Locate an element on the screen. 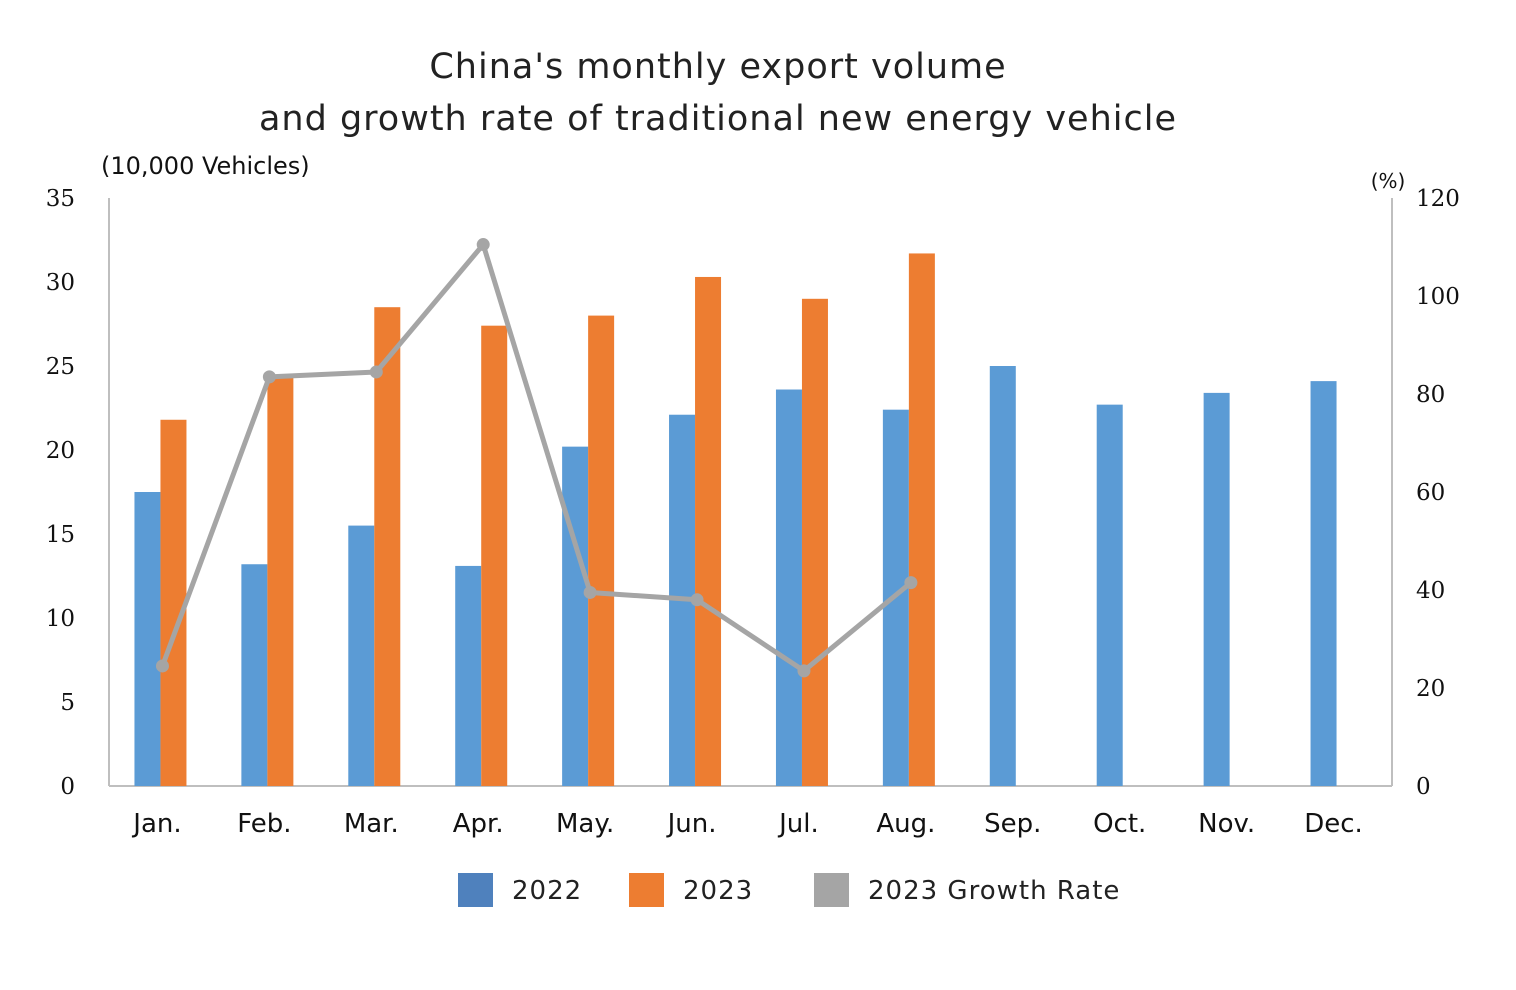 This screenshot has width=1516, height=990. bar-2023-jun is located at coordinates (708, 531).